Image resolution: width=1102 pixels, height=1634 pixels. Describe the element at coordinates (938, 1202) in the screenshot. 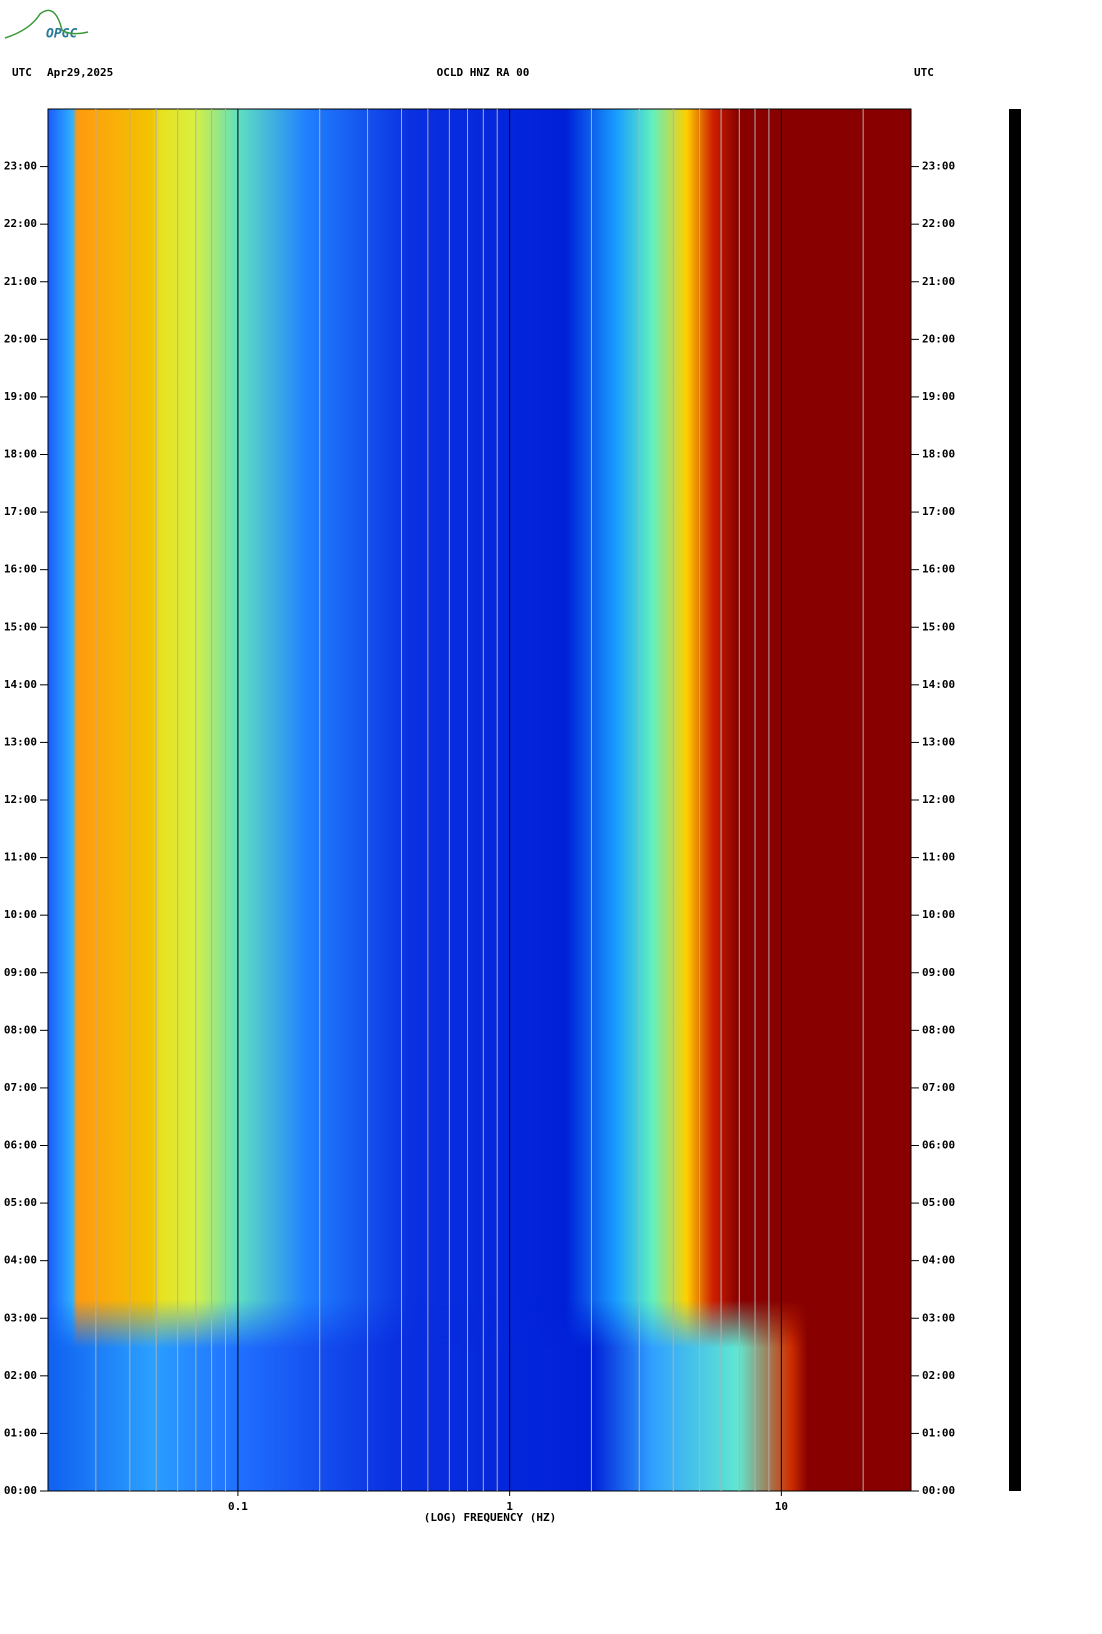

I see `y-tick-label-right: 05:00` at that location.